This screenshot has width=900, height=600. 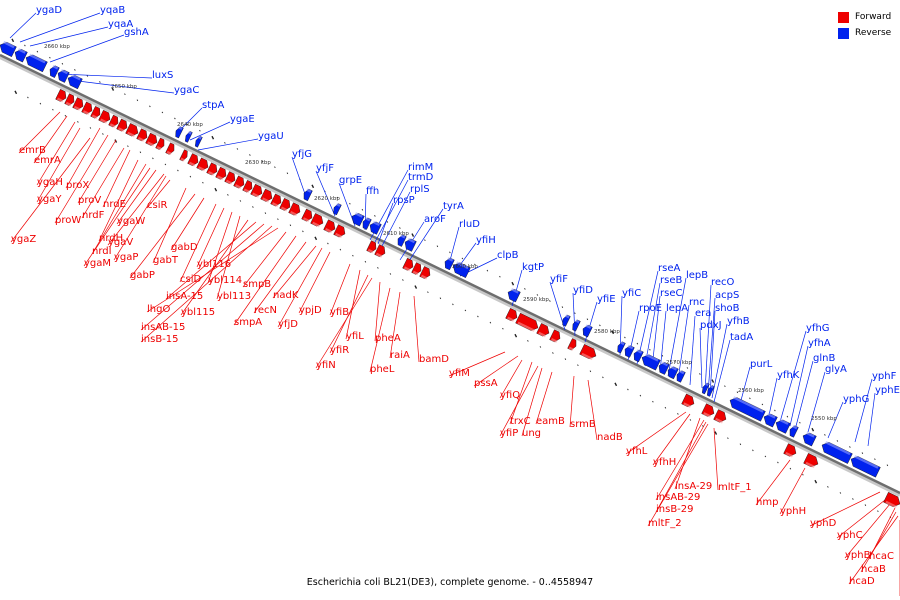 I want to click on label-rseB: rseB, so click(x=671, y=280).